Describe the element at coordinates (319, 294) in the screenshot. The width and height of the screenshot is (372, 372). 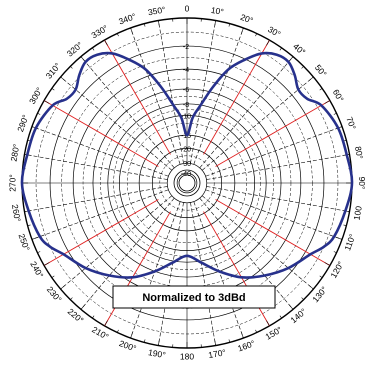
I see `angle-label: 130°` at that location.